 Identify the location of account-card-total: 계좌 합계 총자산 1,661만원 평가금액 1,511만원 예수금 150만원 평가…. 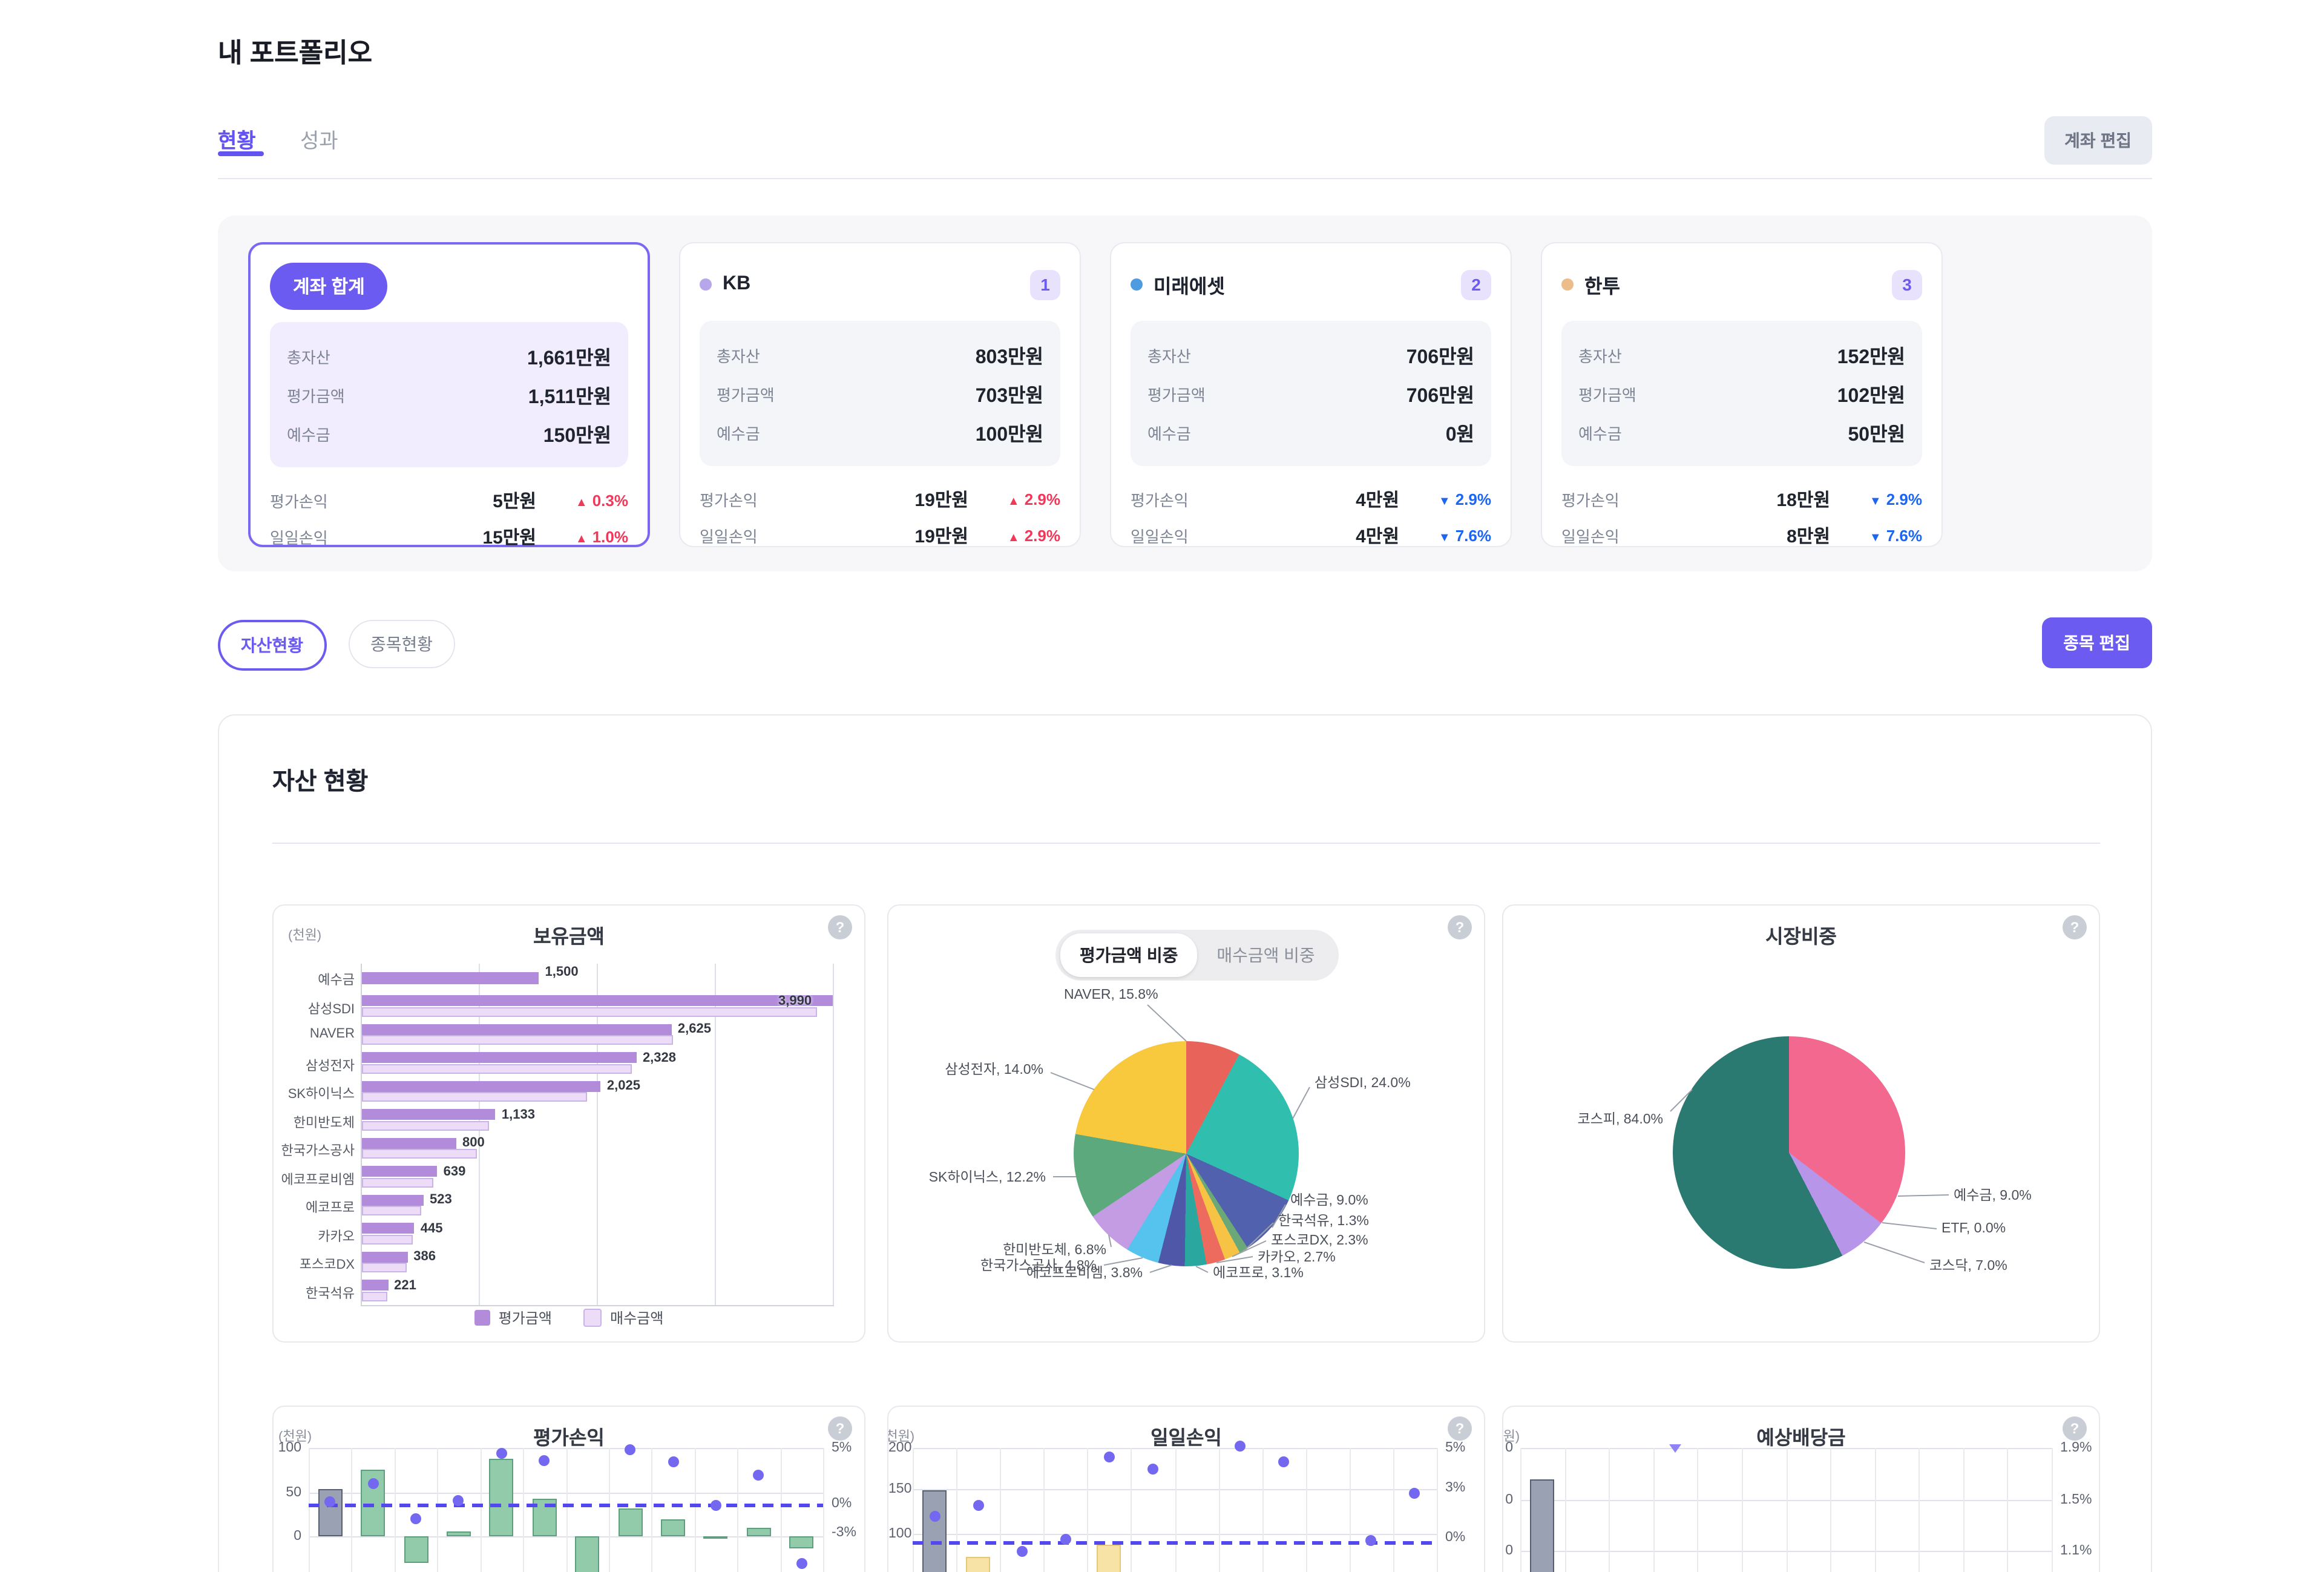
(449, 395).